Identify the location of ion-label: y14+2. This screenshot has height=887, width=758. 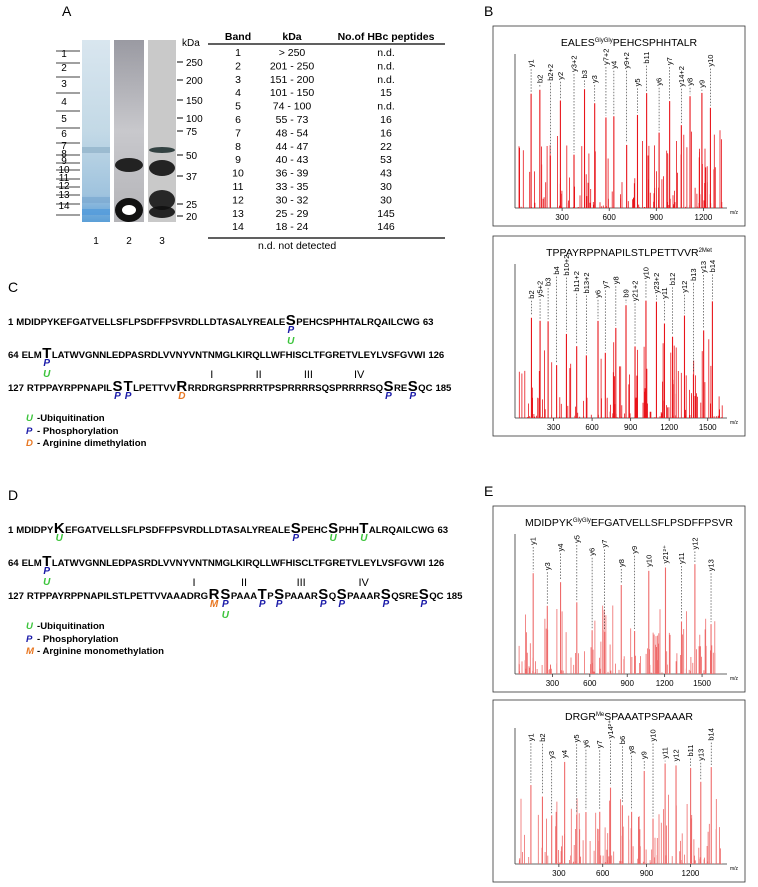
(681, 76).